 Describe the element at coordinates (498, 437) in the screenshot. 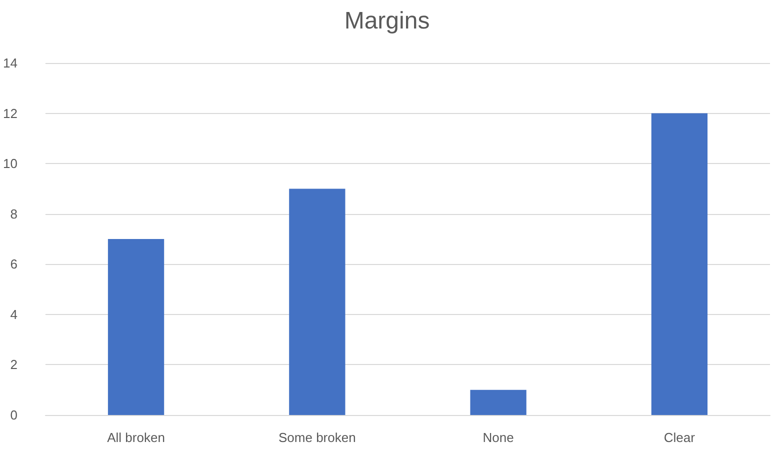

I see `x-tick-label: None` at that location.